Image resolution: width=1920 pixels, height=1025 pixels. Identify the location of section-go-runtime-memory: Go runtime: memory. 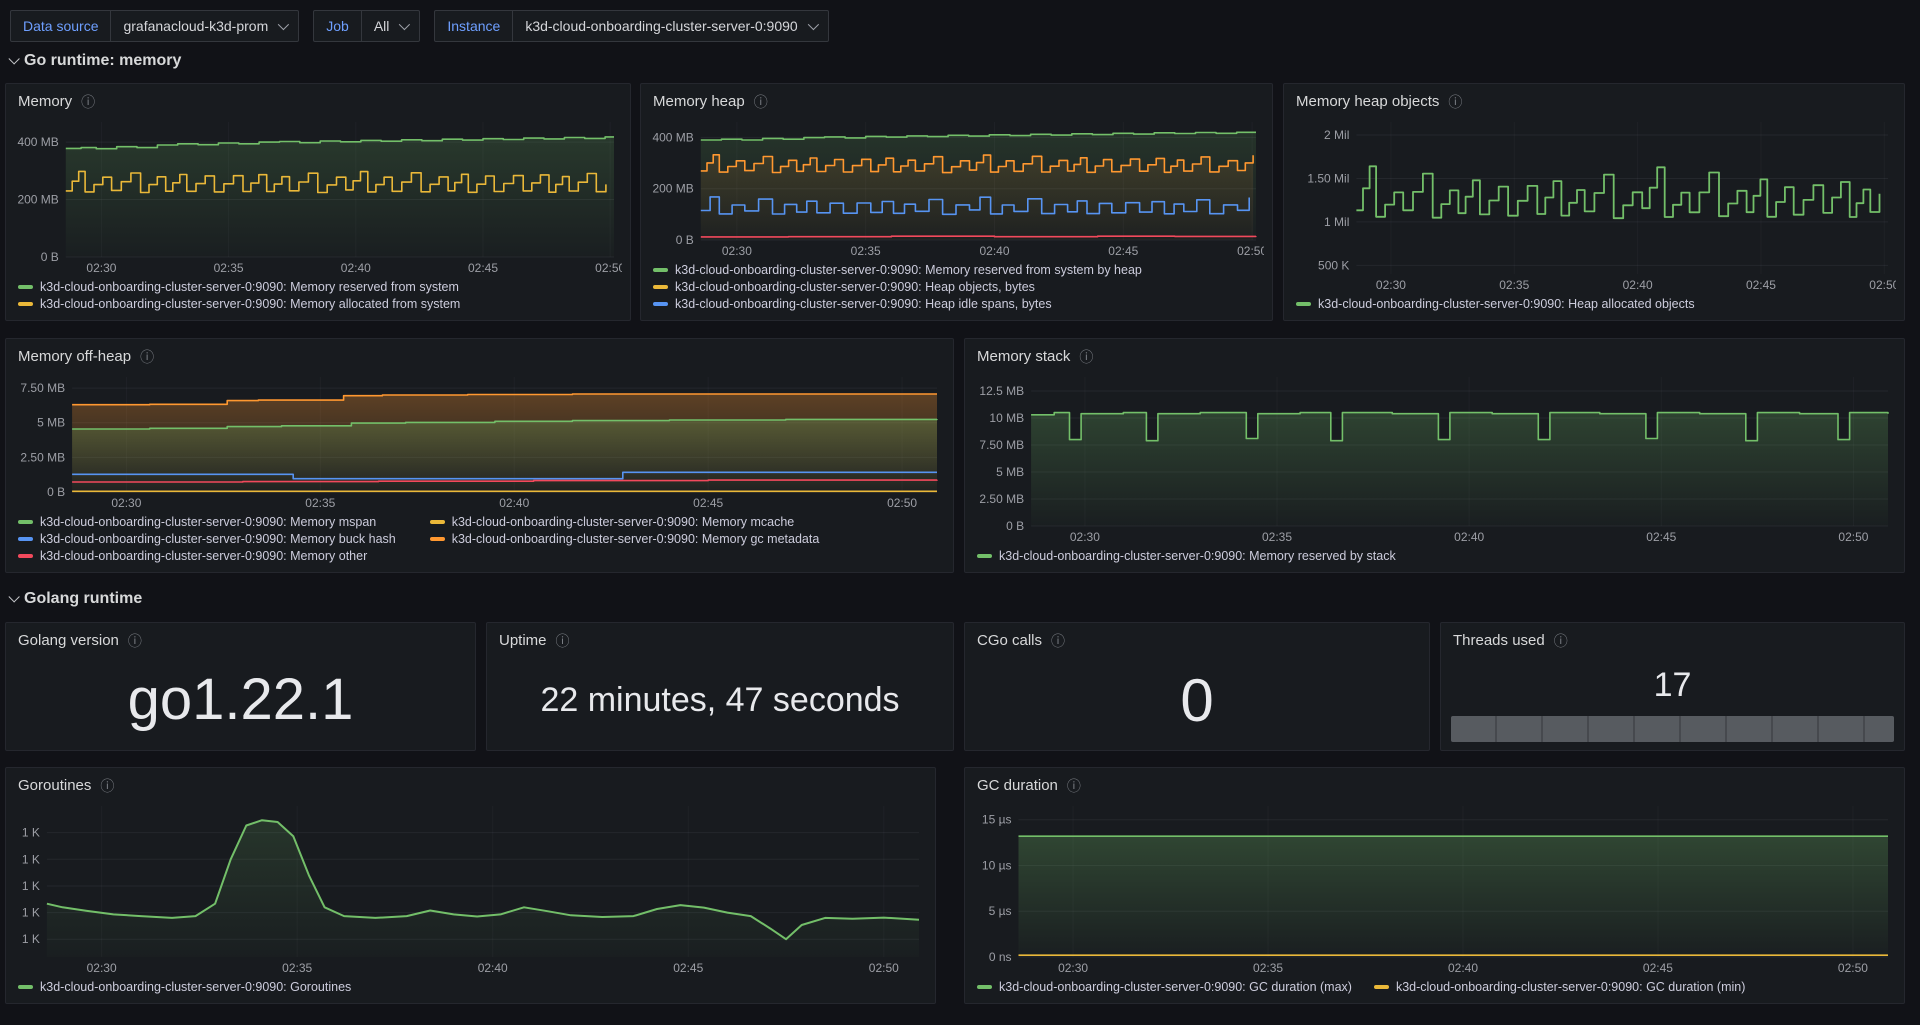
(94, 61).